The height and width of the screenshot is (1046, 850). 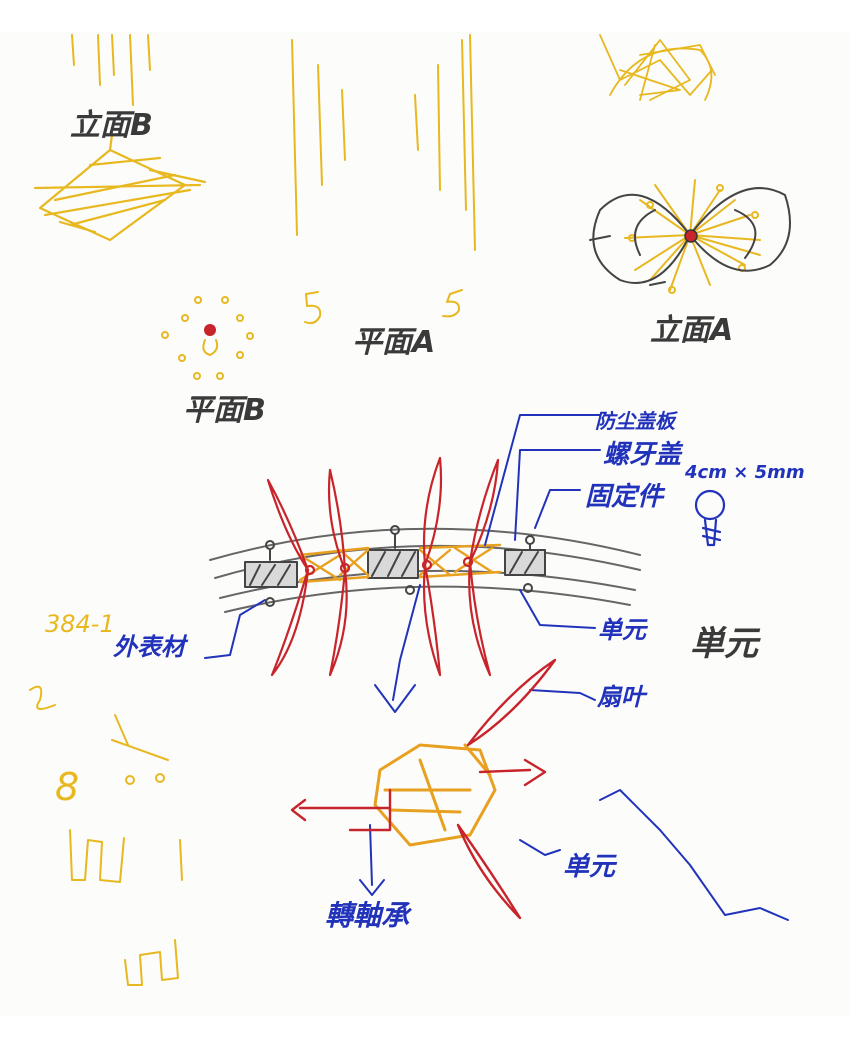 I want to click on plan-b-dots, so click(x=207, y=338).